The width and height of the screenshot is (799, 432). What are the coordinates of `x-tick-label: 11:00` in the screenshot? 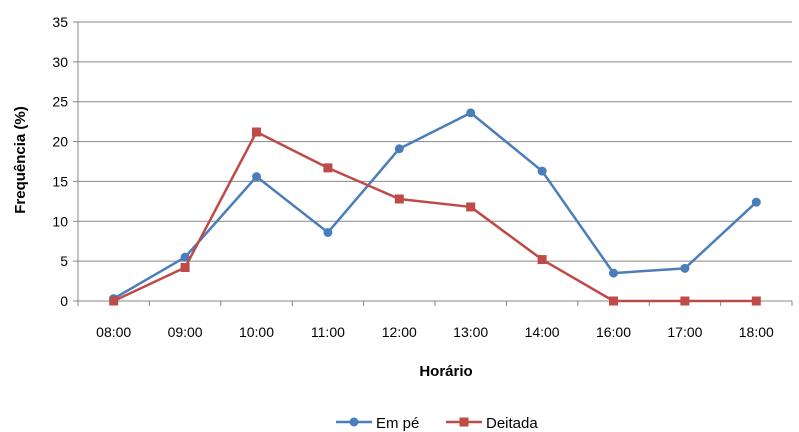 It's located at (328, 332).